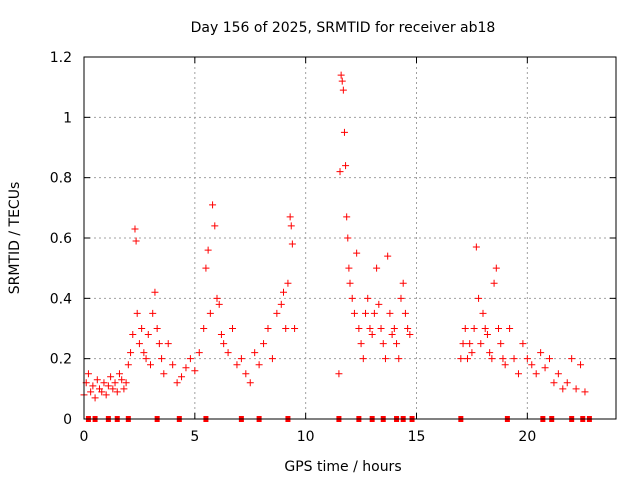 This screenshot has width=640, height=480. I want to click on x-axis-label: GPS time / hours, so click(342, 467).